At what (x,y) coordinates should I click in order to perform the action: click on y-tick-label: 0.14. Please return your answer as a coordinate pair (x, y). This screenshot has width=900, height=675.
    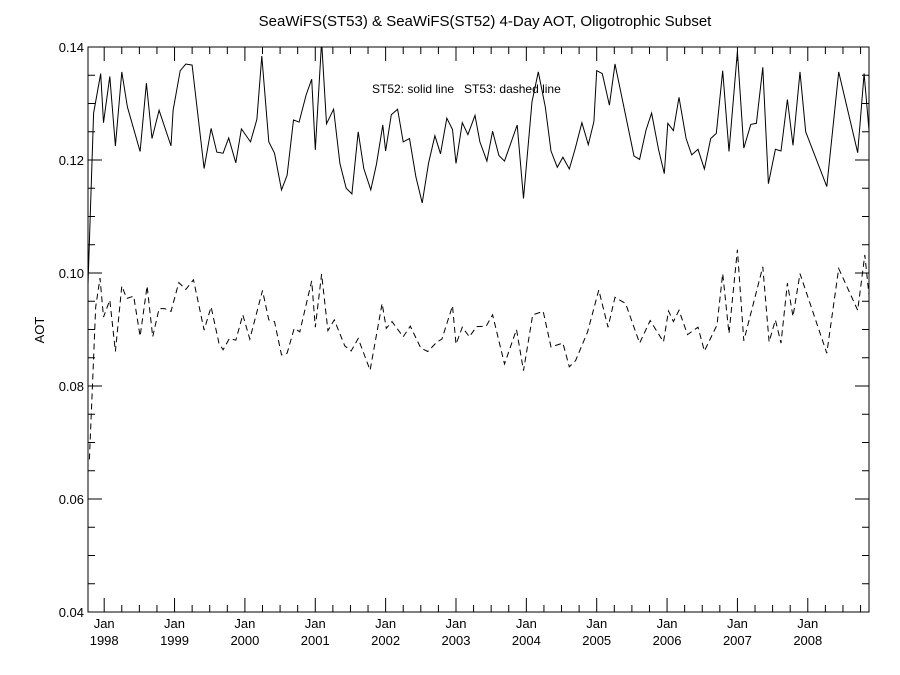
    Looking at the image, I should click on (71, 47).